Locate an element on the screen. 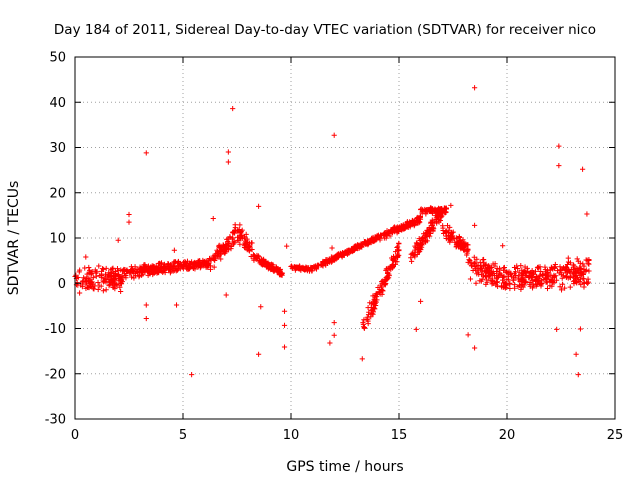 Image resolution: width=640 pixels, height=480 pixels. y-tick-label: -20 is located at coordinates (55, 374).